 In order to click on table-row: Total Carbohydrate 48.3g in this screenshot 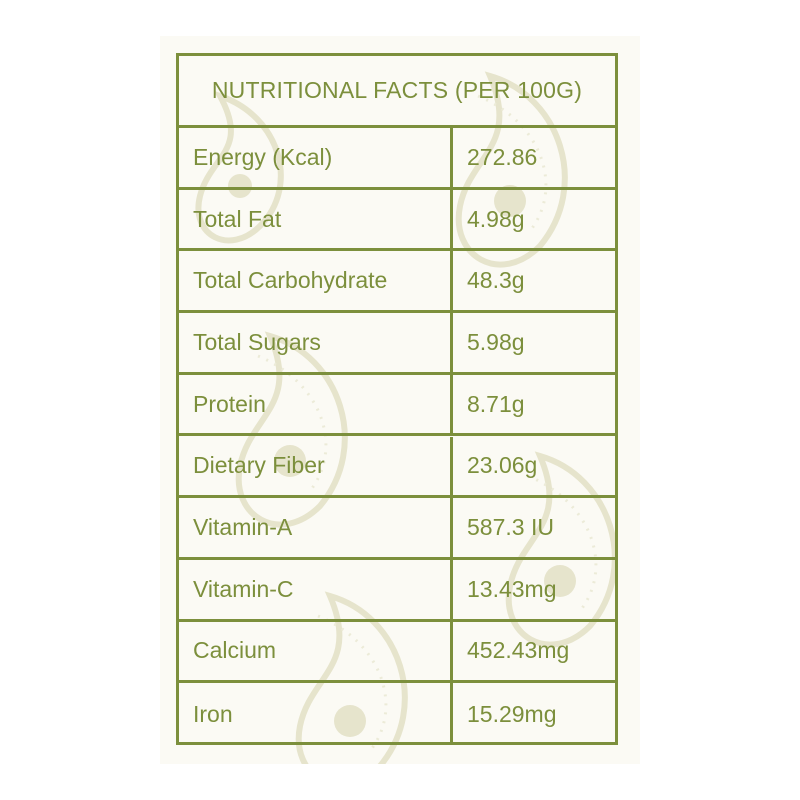, I will do `click(397, 282)`.